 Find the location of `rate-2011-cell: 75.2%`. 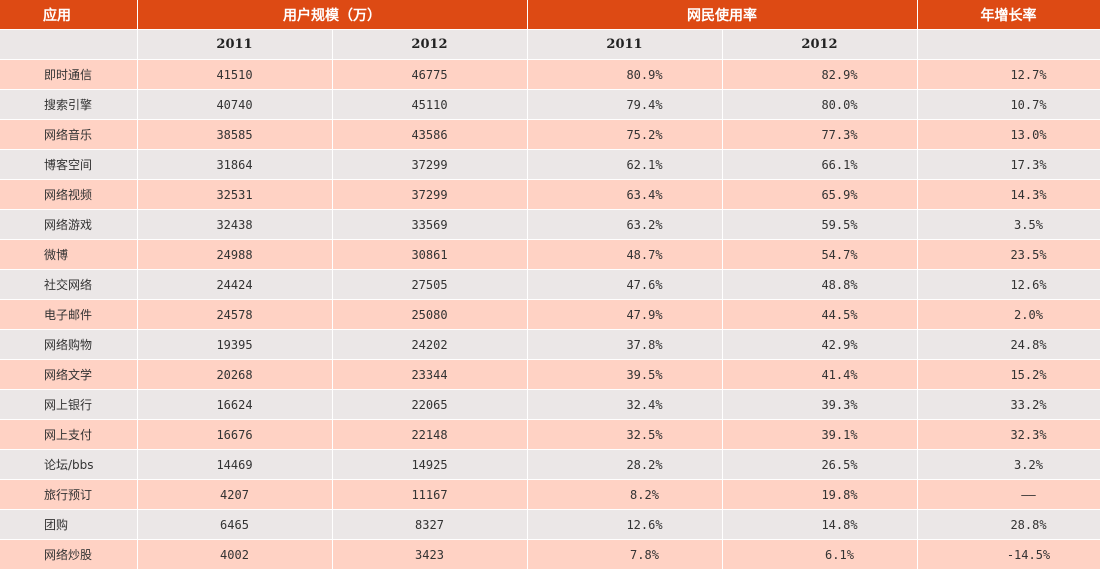

rate-2011-cell: 75.2% is located at coordinates (625, 134).